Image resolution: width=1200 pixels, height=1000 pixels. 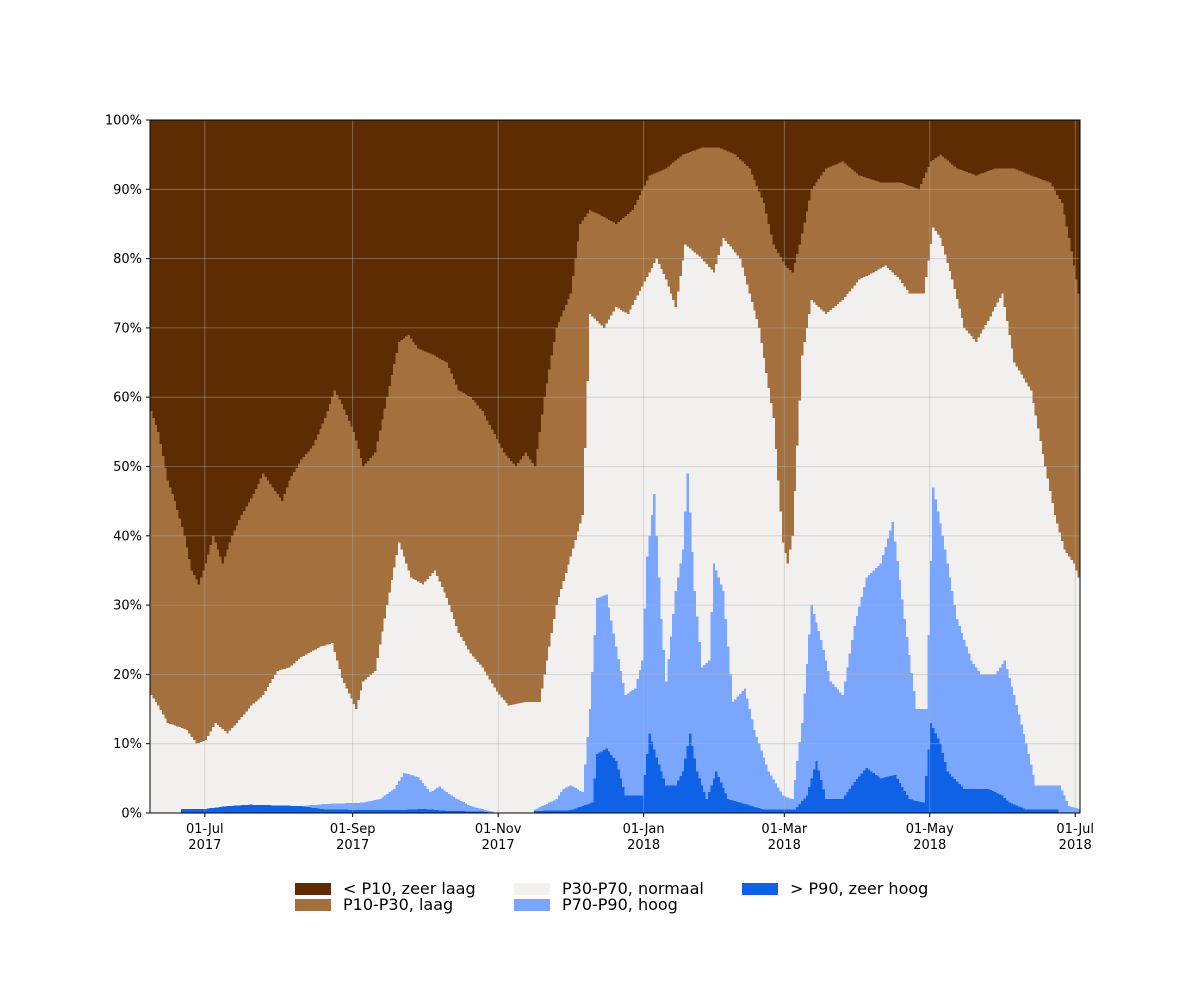 I want to click on y-axis: 0% 10% 20% 30% 40% 50% 60% 70% 80% 90% 100%, so click(x=127, y=468).